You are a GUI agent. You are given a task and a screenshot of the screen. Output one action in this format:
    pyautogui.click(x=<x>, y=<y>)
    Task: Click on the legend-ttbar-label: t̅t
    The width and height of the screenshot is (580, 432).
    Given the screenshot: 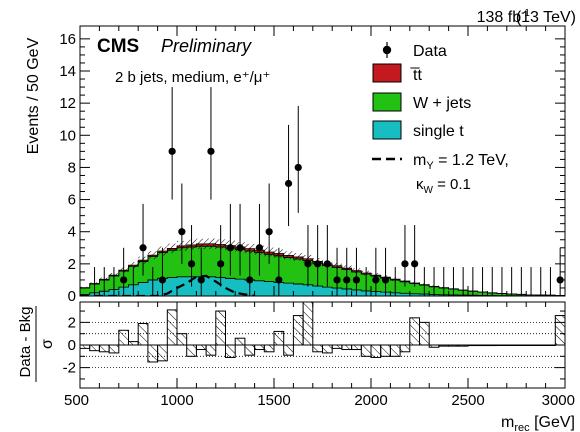 What is the action you would take?
    pyautogui.click(x=416, y=75)
    